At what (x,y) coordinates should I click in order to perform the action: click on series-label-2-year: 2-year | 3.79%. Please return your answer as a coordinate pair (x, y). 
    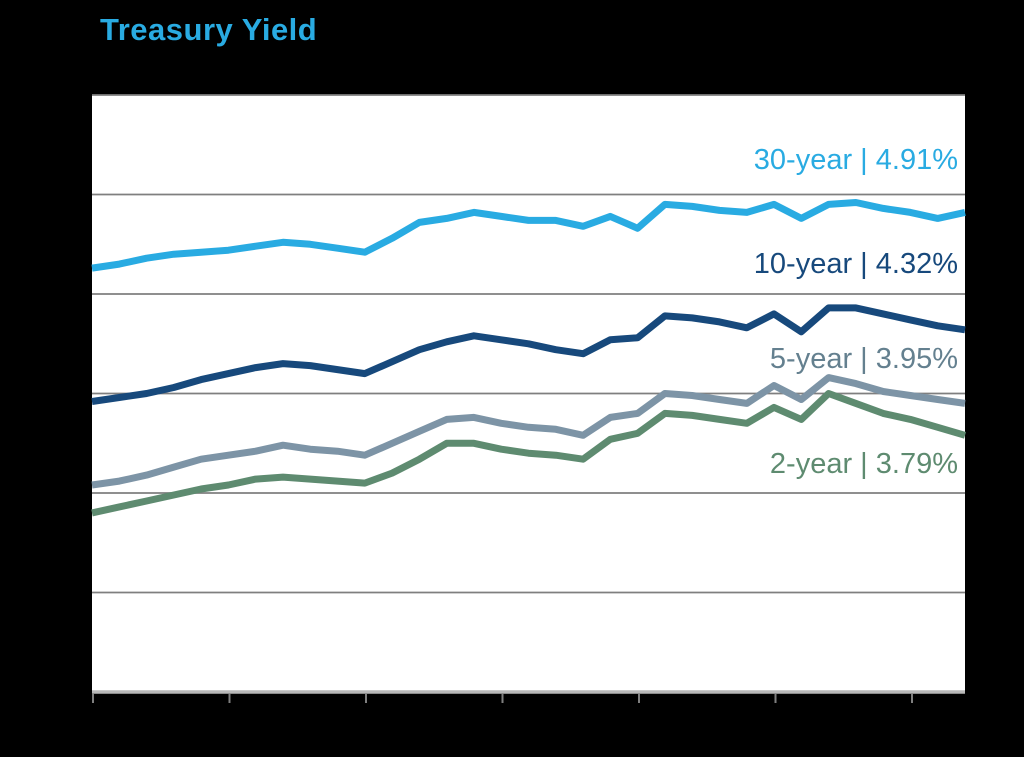
    Looking at the image, I should click on (863, 464).